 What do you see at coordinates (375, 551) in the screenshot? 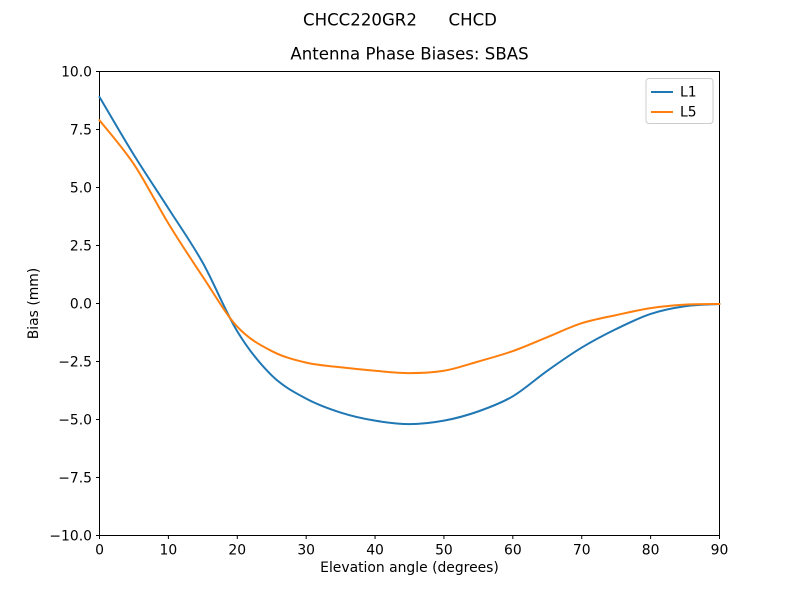
I see `x-tick-label: 40` at bounding box center [375, 551].